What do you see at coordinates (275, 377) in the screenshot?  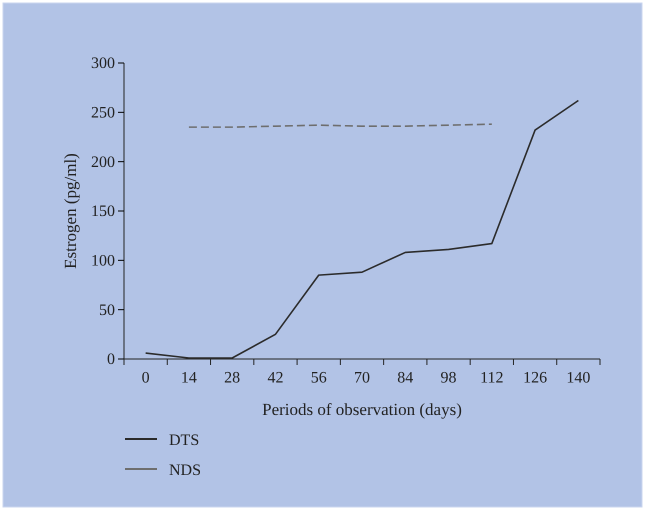 I see `x-tick-label: 42` at bounding box center [275, 377].